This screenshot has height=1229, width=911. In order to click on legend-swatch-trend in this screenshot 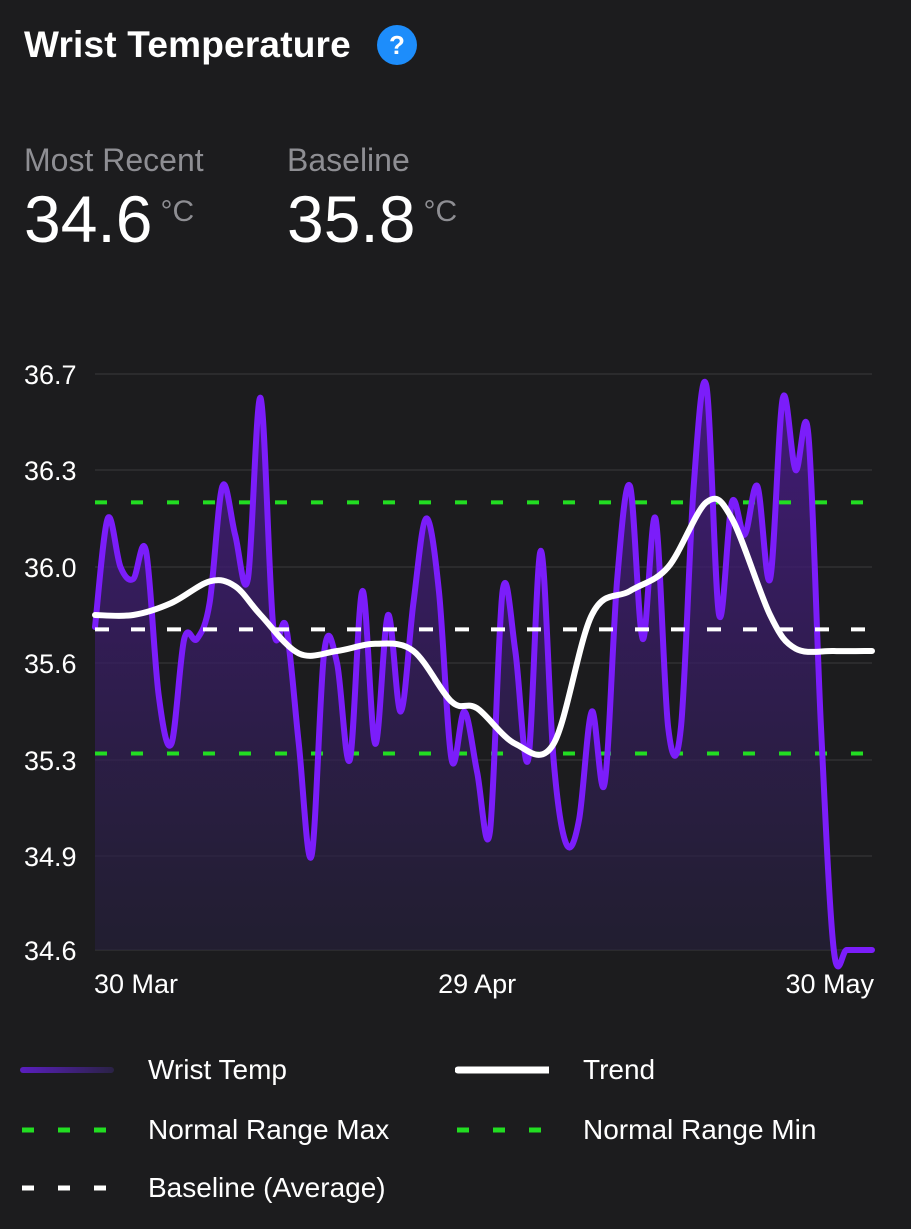, I will do `click(502, 1070)`.